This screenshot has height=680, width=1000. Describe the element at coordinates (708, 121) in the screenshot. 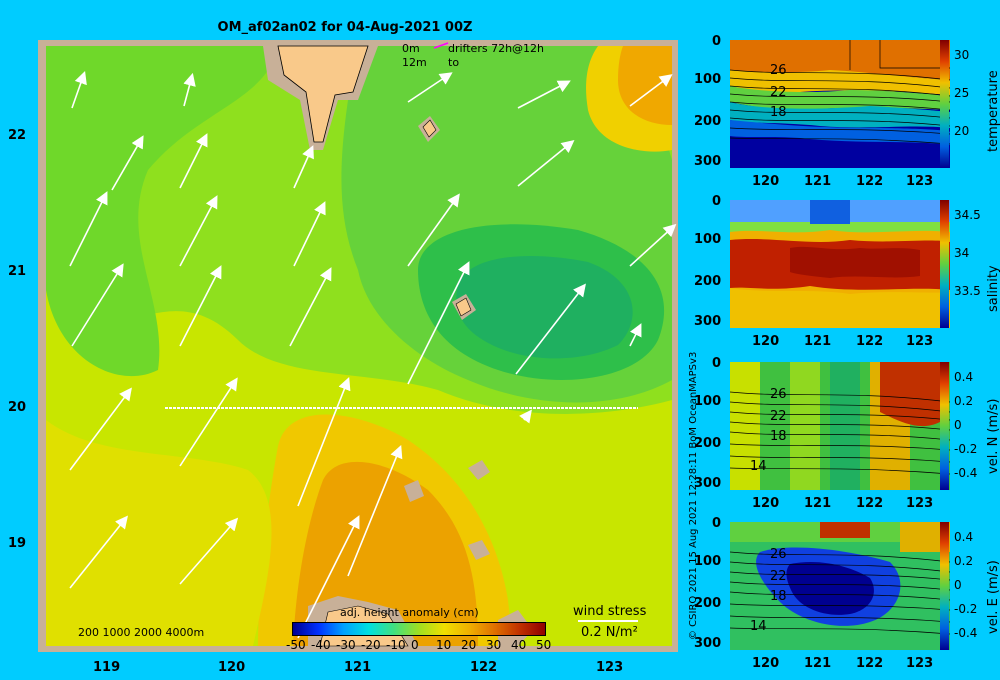

I see `temperature-y-tick: 200` at that location.